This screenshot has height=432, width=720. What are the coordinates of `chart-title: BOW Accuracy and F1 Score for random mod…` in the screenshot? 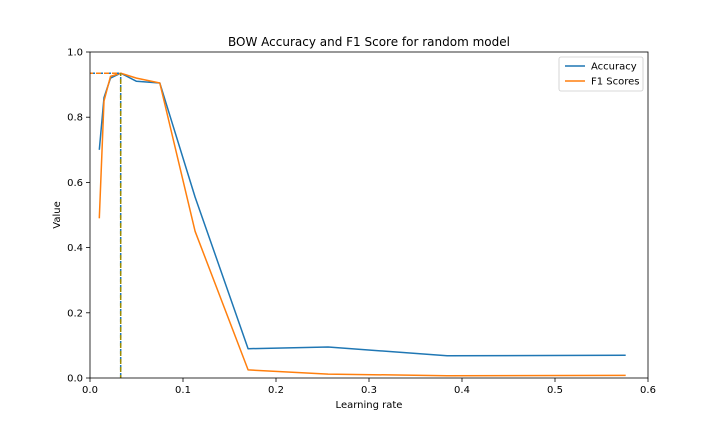 It's located at (369, 42).